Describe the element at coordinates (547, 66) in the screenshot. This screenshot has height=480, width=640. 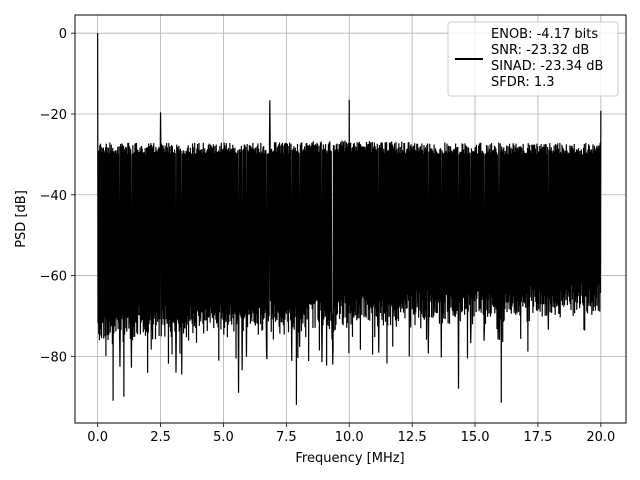
I see `legend-entry-sinad: SINAD: -23.34 dB` at that location.